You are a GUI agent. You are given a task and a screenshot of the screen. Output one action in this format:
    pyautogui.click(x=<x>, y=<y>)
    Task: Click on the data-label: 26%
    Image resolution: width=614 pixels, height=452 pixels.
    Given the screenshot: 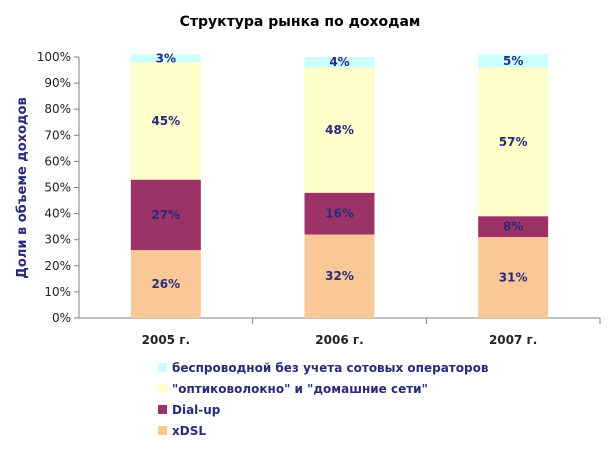 What is the action you would take?
    pyautogui.click(x=165, y=284)
    